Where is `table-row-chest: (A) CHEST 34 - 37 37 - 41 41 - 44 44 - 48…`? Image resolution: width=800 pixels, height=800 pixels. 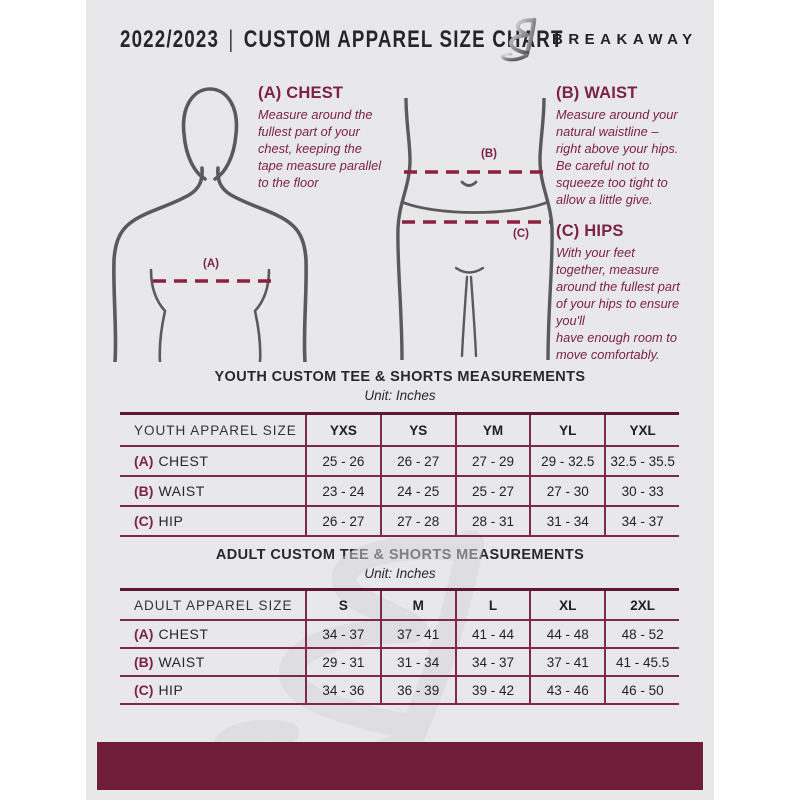 table-row-chest: (A) CHEST 34 - 37 37 - 41 41 - 44 44 - 48… is located at coordinates (399, 633).